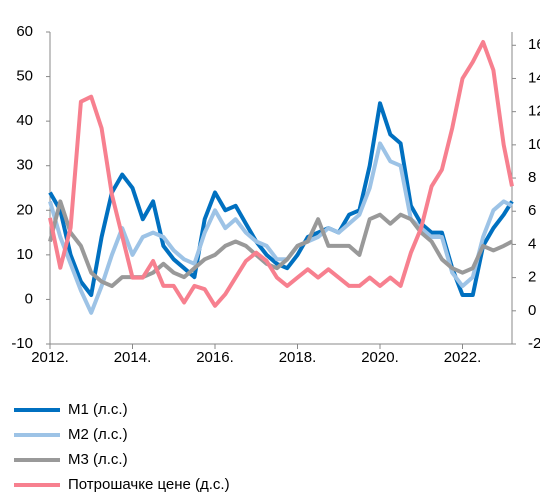 This screenshot has height=497, width=540. What do you see at coordinates (24, 31) in the screenshot?
I see `y-tick-label: 60` at bounding box center [24, 31].